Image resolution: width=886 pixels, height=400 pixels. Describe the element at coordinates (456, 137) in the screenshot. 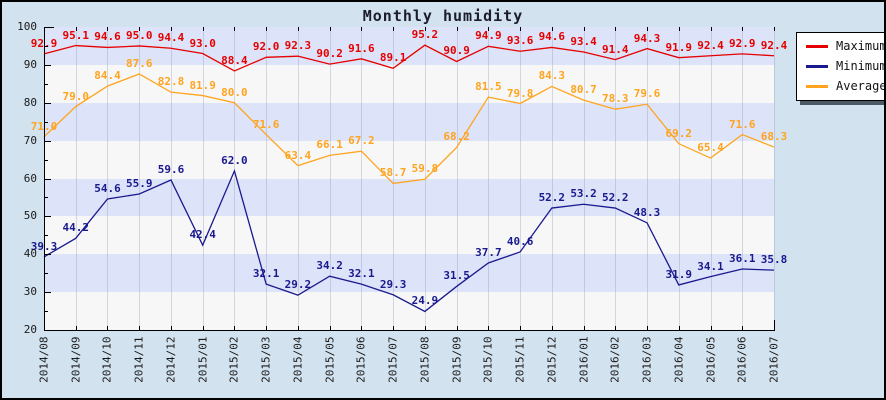

I see `value-label: 68.2` at that location.